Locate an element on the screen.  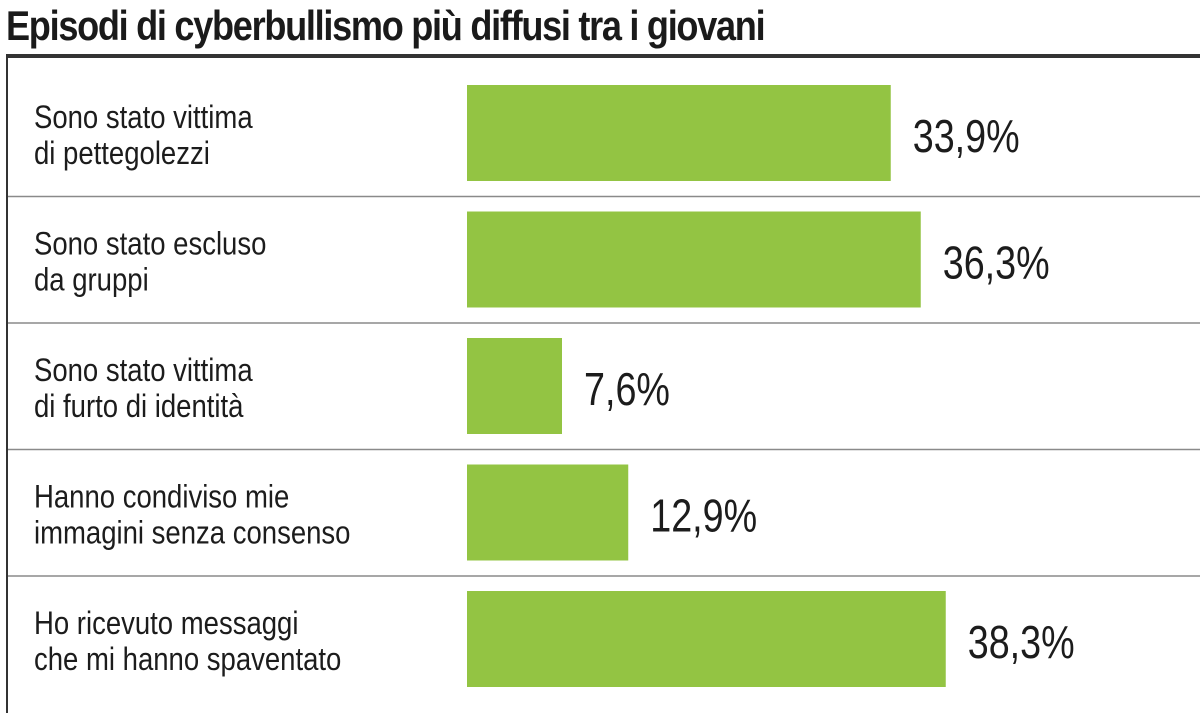
value-label: 7,6% is located at coordinates (627, 388).